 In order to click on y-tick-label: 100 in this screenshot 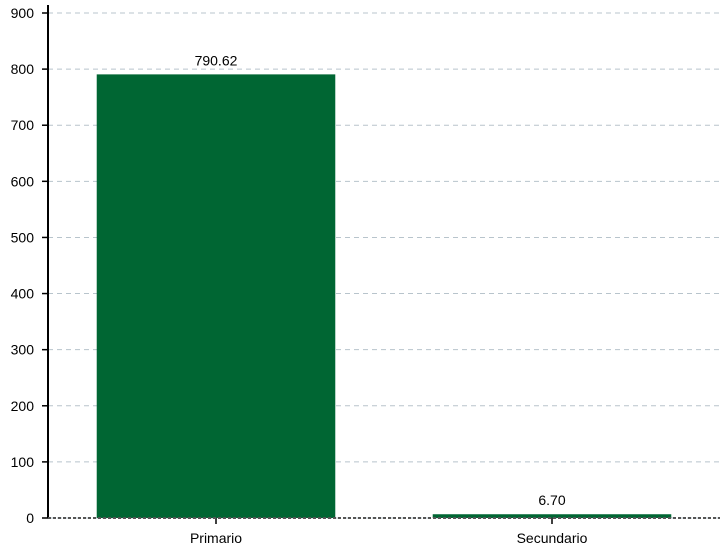, I will do `click(23, 462)`.